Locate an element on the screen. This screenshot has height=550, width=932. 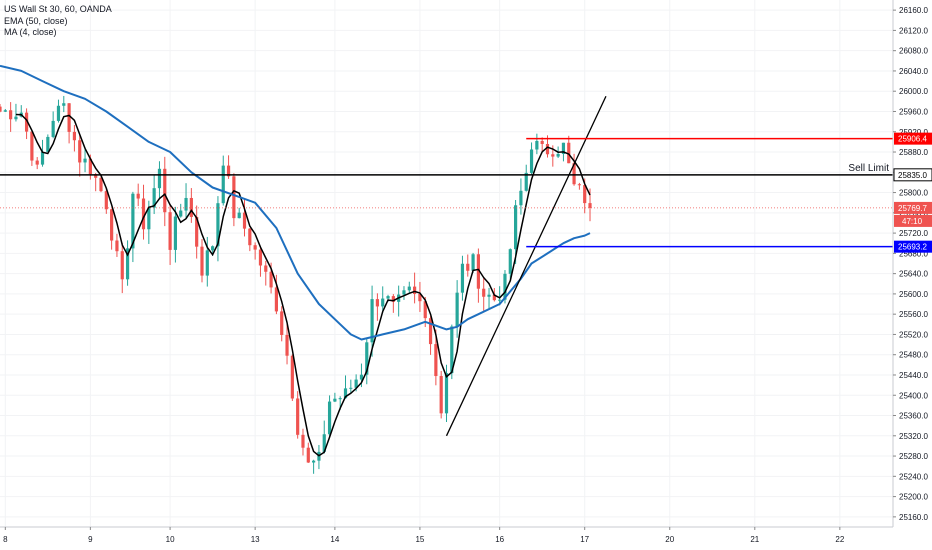
support-tag is located at coordinates (913, 246).